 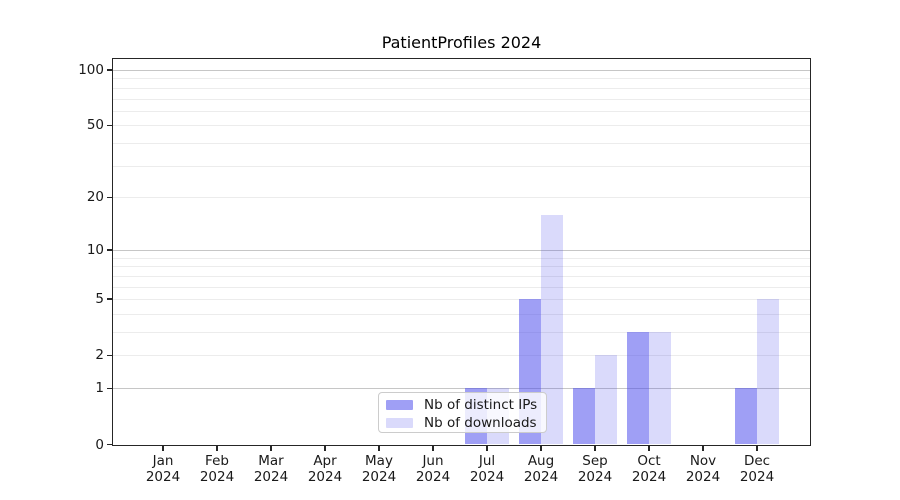 I want to click on x-tick-label-month: Dec, so click(x=757, y=461).